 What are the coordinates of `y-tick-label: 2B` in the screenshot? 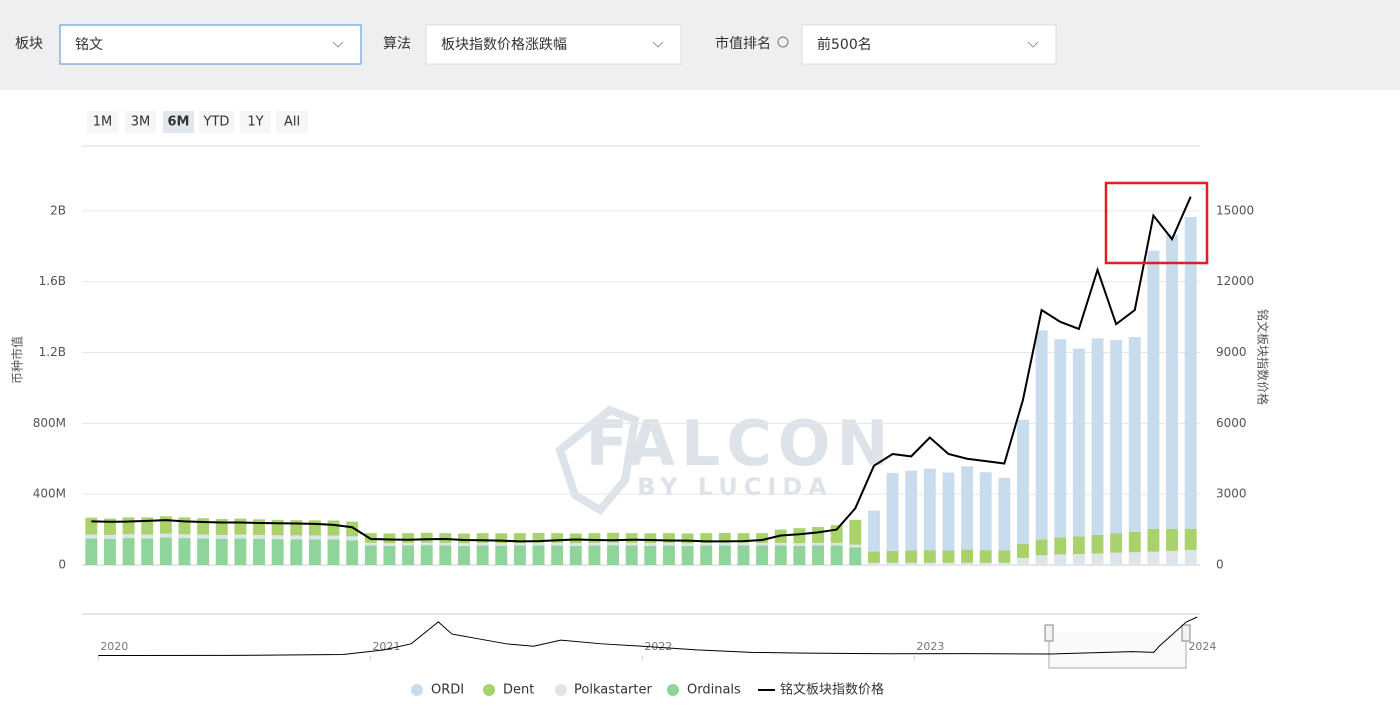 It's located at (58, 210).